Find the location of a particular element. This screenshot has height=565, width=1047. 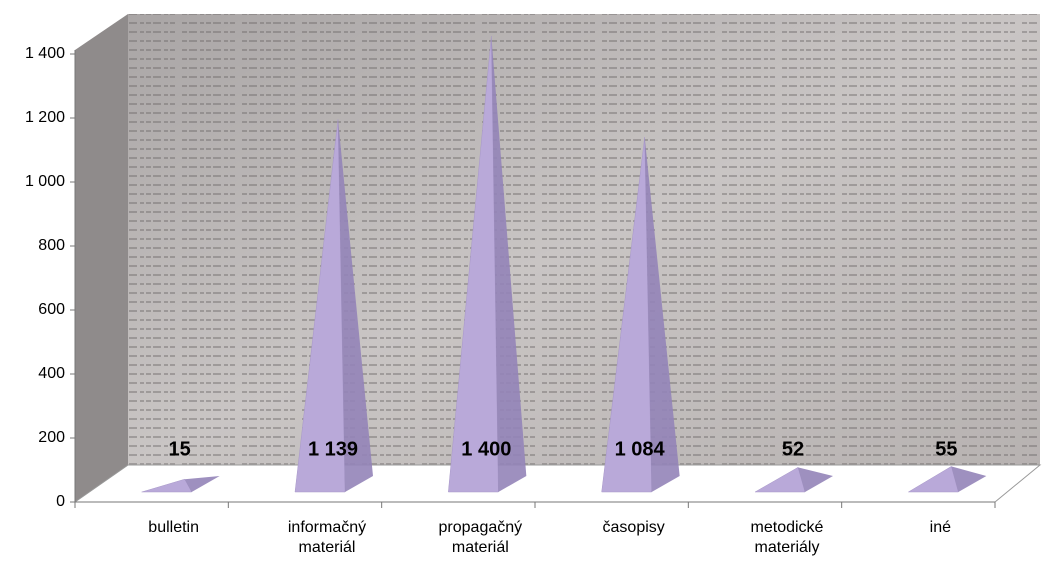

value-label: 55 is located at coordinates (946, 449).